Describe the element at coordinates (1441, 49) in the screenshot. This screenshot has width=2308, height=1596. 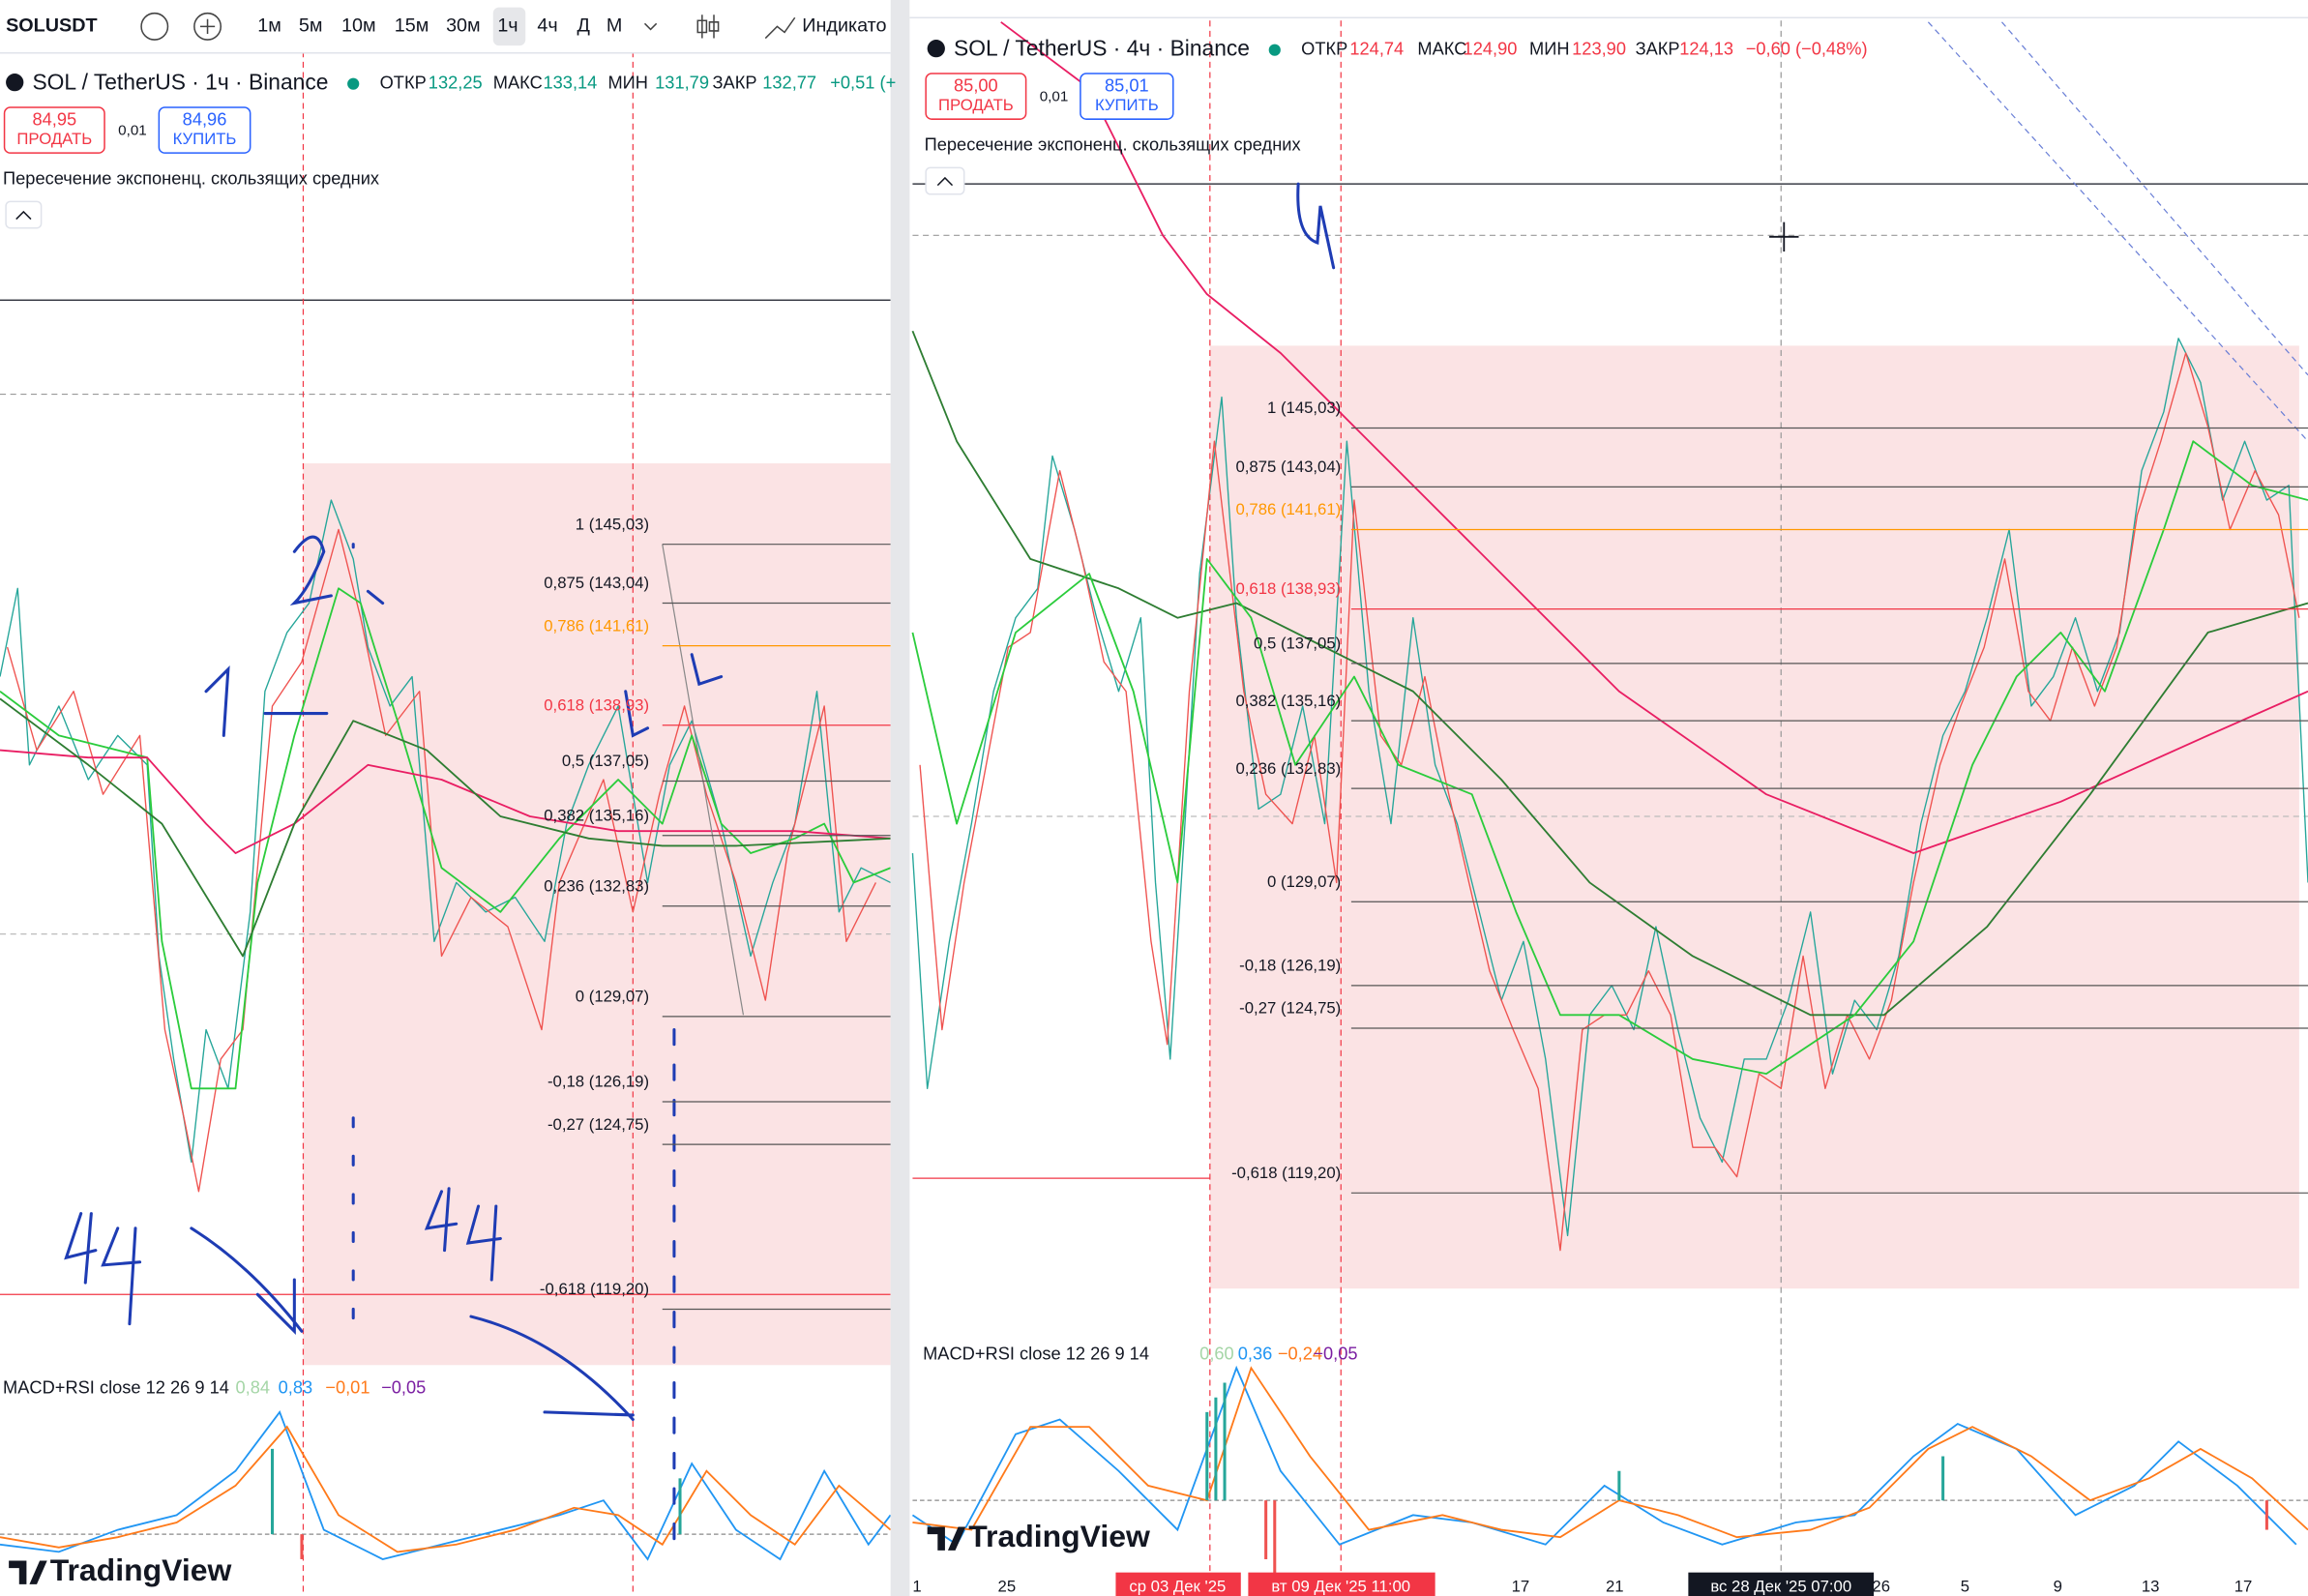
I see `ohlc-label: МАКС` at that location.